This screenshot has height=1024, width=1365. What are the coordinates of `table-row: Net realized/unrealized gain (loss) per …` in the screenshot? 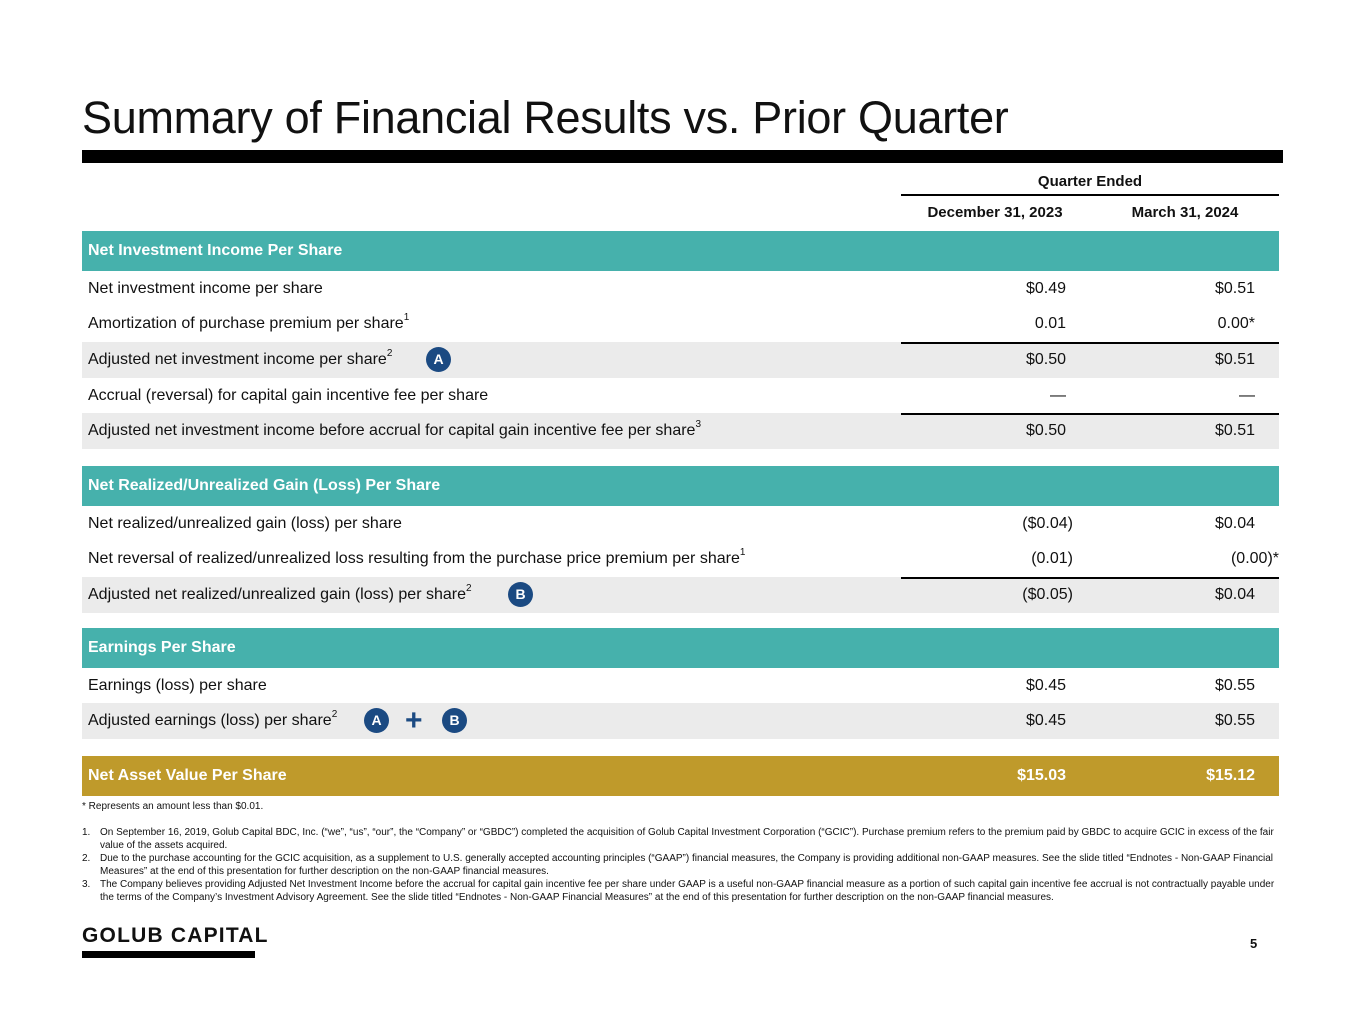 It's located at (680, 524).